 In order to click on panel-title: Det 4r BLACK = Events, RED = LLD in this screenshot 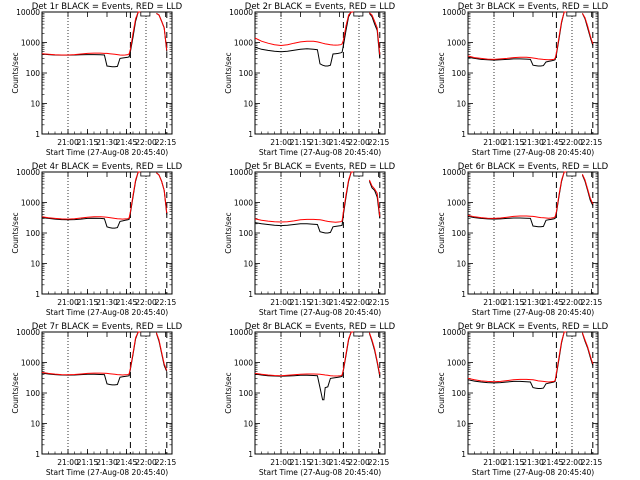, I will do `click(107, 167)`.